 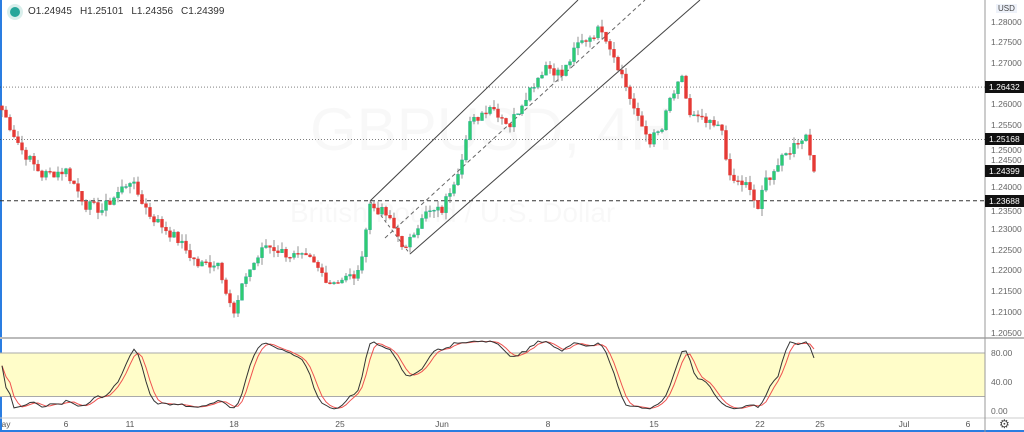 What do you see at coordinates (15, 11) in the screenshot?
I see `symbol-status-icon` at bounding box center [15, 11].